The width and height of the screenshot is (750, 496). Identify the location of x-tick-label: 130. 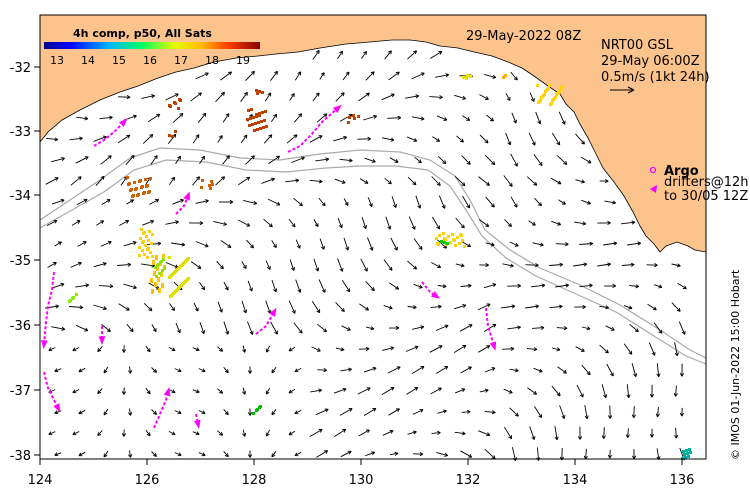
(361, 480).